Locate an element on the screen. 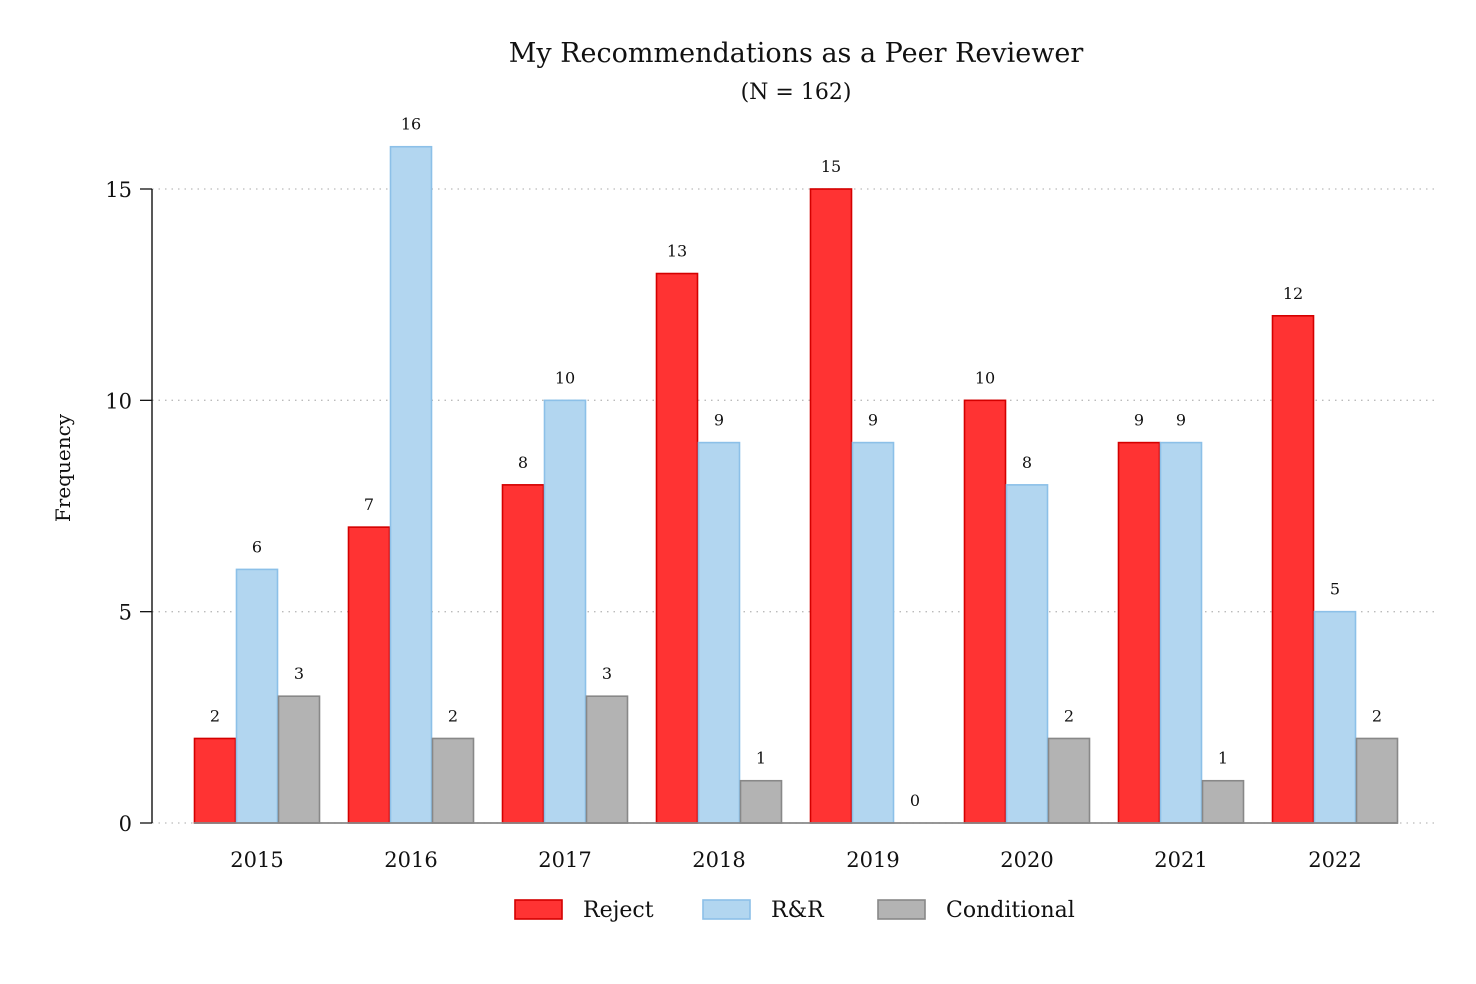 The height and width of the screenshot is (984, 1476). bar-rr-2017 is located at coordinates (565, 611).